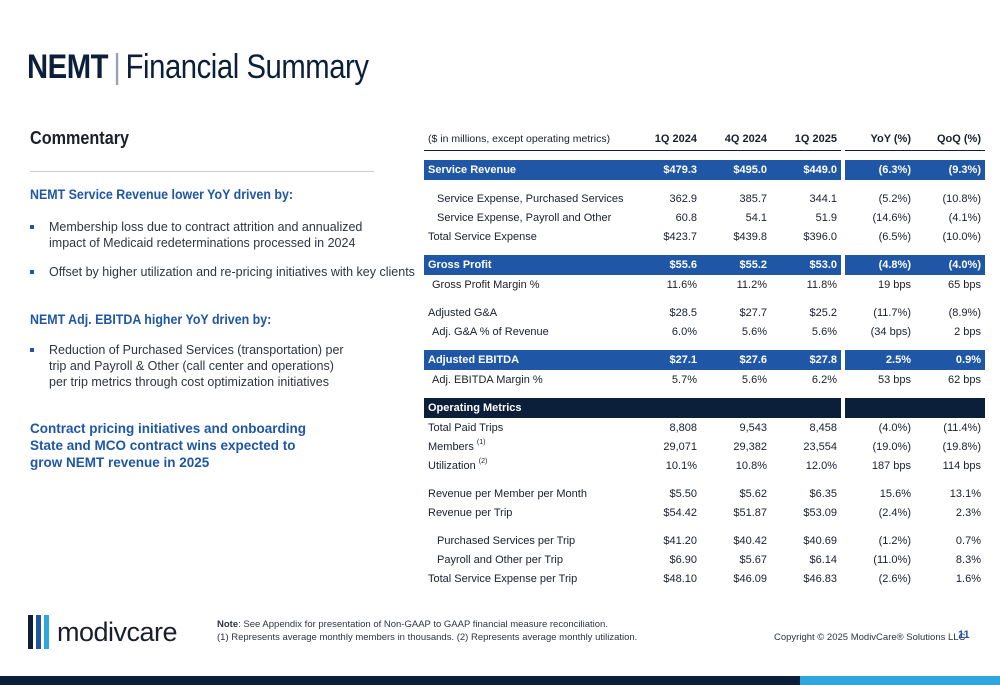 The width and height of the screenshot is (1000, 685). I want to click on page-number: 11, so click(964, 635).